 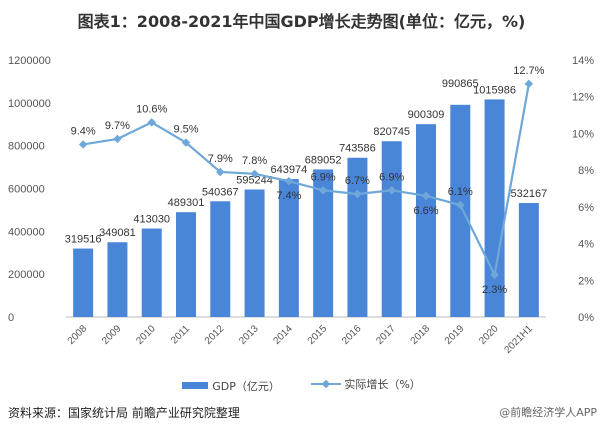 I want to click on y-left-tick-label: 1000000, so click(x=29, y=104).